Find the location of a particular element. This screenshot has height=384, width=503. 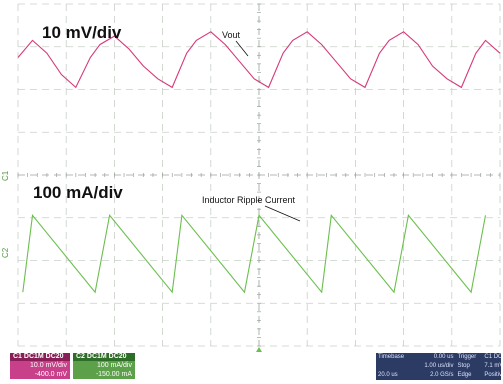

ch1-info-scale: 10.0 mV/div is located at coordinates (48, 365).